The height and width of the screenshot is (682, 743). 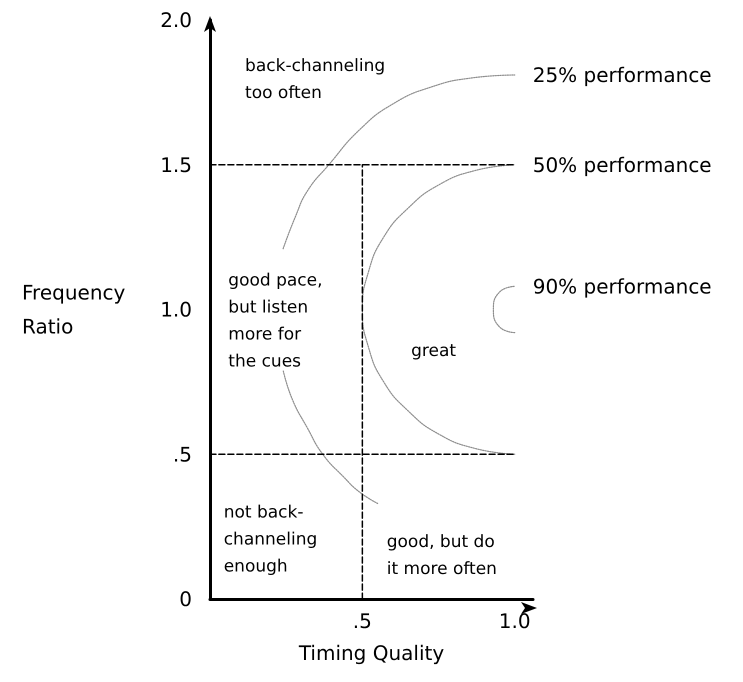 What do you see at coordinates (176, 20) in the screenshot?
I see `y-tick-label: 2.0` at bounding box center [176, 20].